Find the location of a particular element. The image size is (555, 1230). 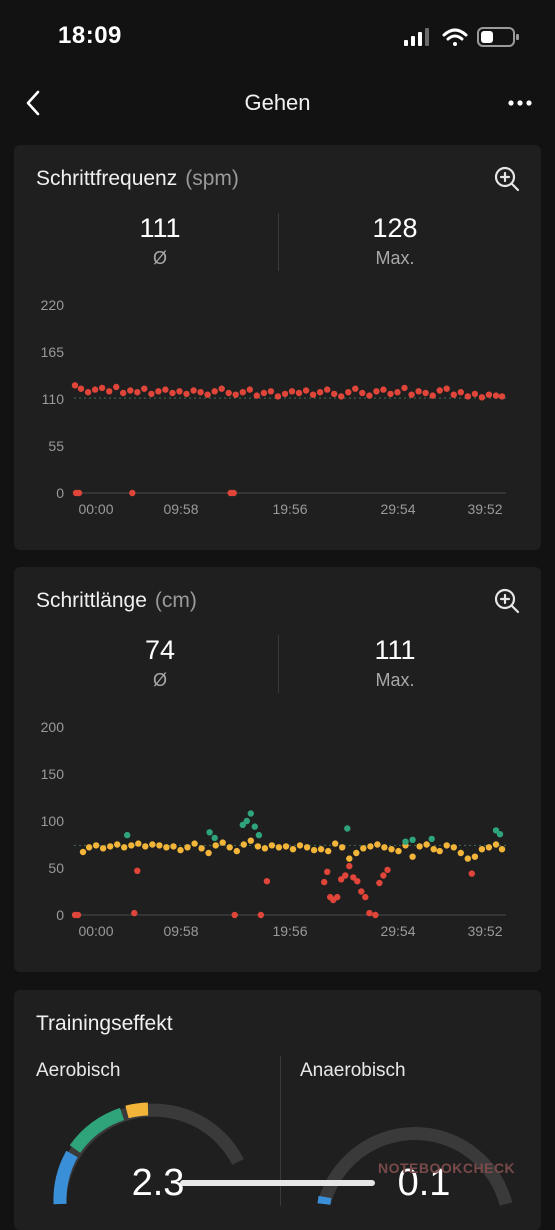

cadence-x-tick-label: 39:52 is located at coordinates (484, 509).